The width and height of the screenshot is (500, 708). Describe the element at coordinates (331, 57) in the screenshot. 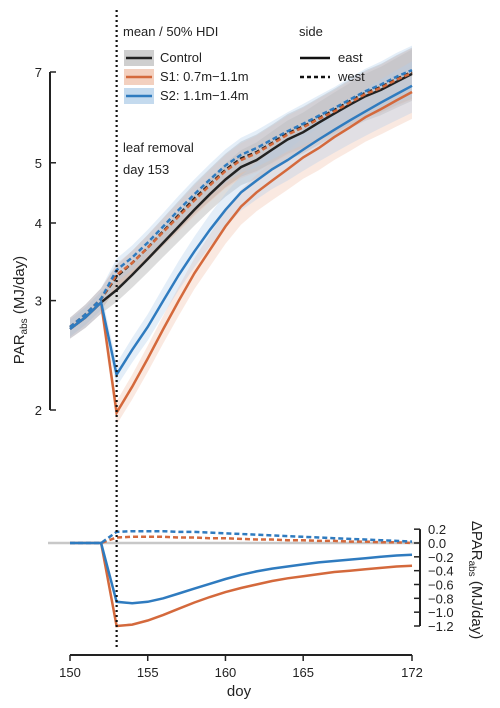

I see `legend-entry-east: east` at that location.